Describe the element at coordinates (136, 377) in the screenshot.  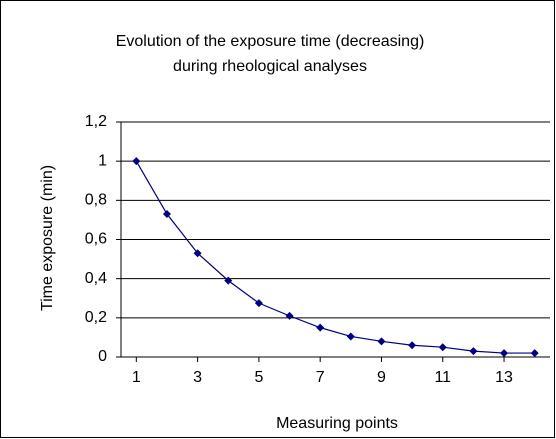
I see `x-tick-label: 1` at that location.